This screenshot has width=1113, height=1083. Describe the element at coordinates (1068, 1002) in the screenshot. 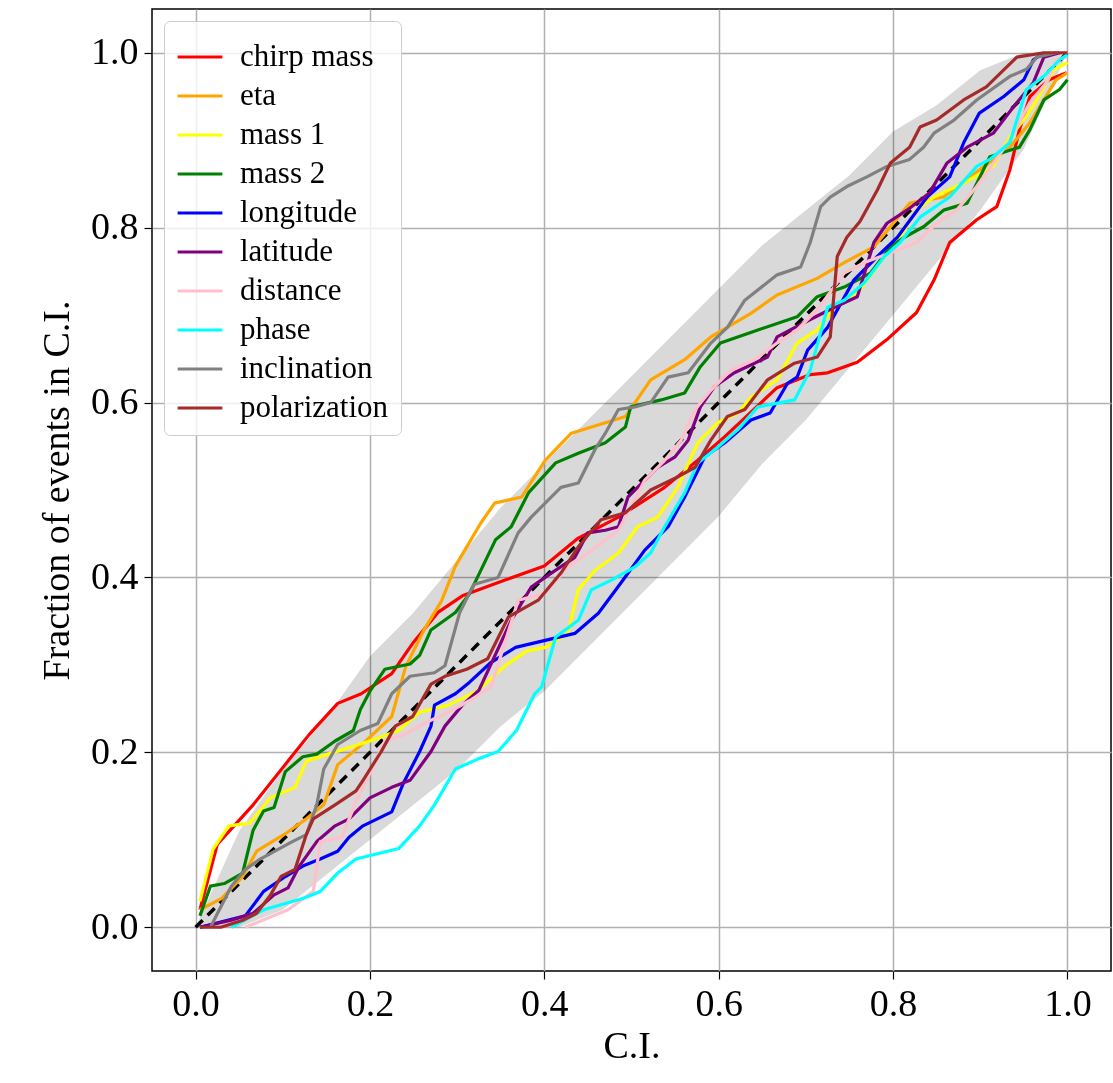

I see `x-tick-label: 1.0` at that location.